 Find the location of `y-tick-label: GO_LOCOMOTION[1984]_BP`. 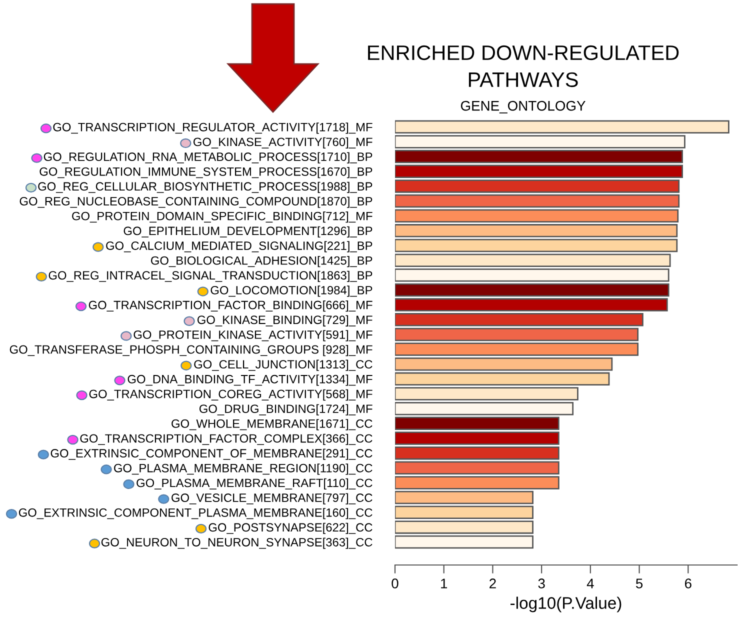

y-tick-label: GO_LOCOMOTION[1984]_BP is located at coordinates (291, 291).